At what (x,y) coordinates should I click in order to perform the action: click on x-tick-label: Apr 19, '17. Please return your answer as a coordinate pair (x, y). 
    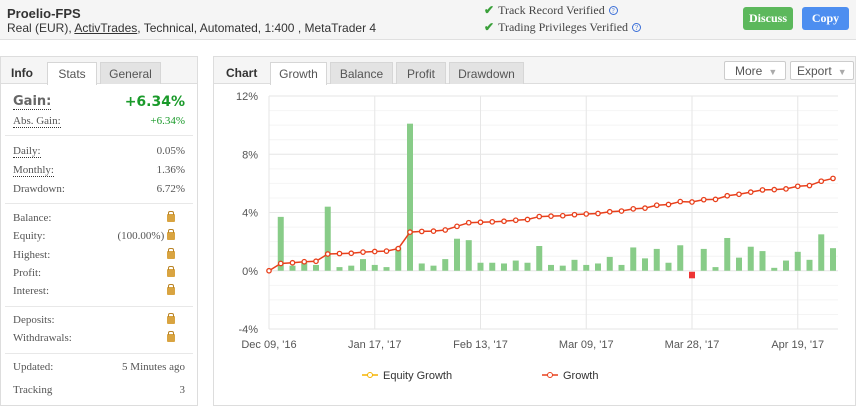
    Looking at the image, I should click on (797, 345).